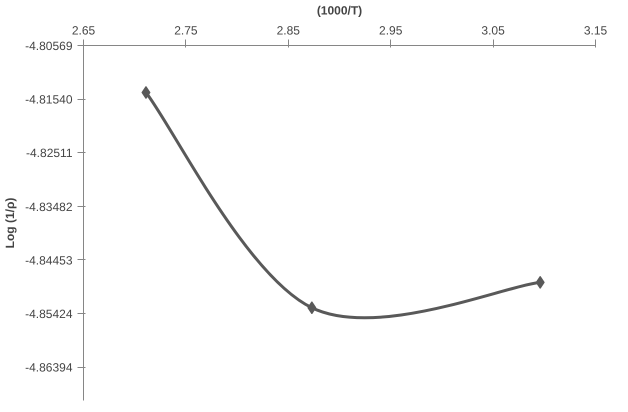 The width and height of the screenshot is (628, 412). Describe the element at coordinates (84, 31) in the screenshot. I see `x-tick-label: 2.65` at that location.